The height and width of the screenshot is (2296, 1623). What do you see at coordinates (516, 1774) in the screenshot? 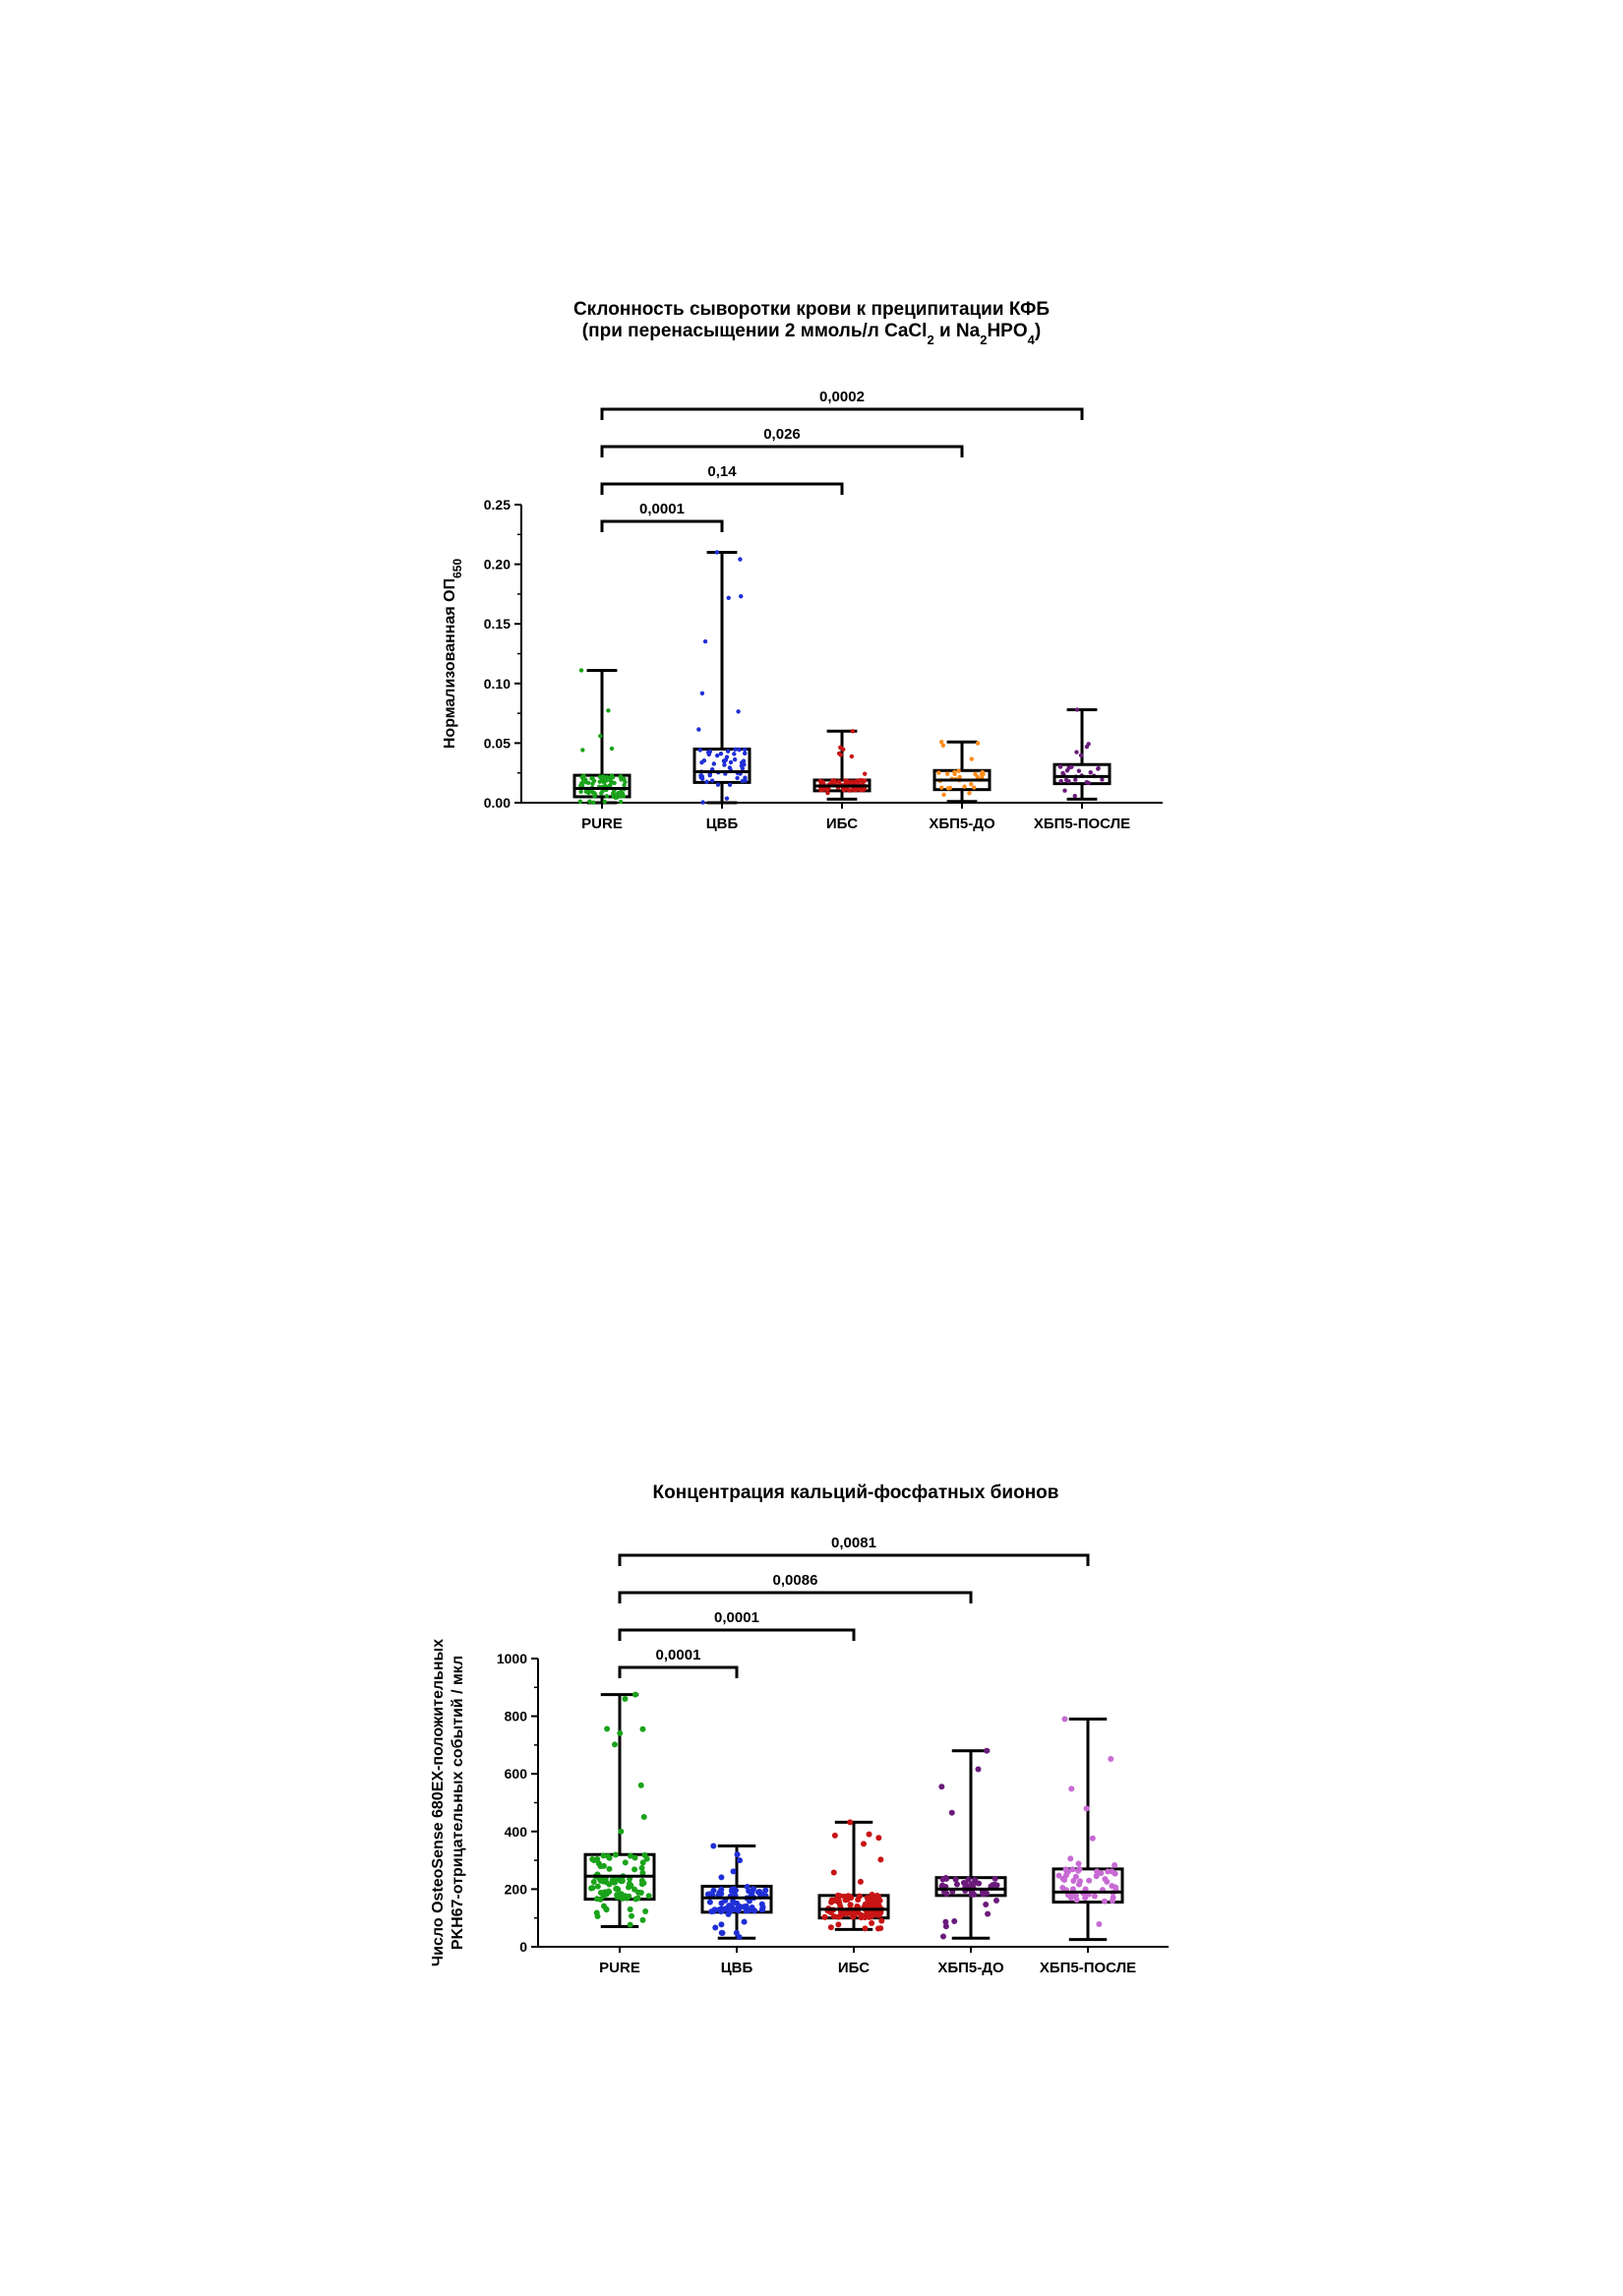
I see `y-tick-label: 600` at bounding box center [516, 1774].